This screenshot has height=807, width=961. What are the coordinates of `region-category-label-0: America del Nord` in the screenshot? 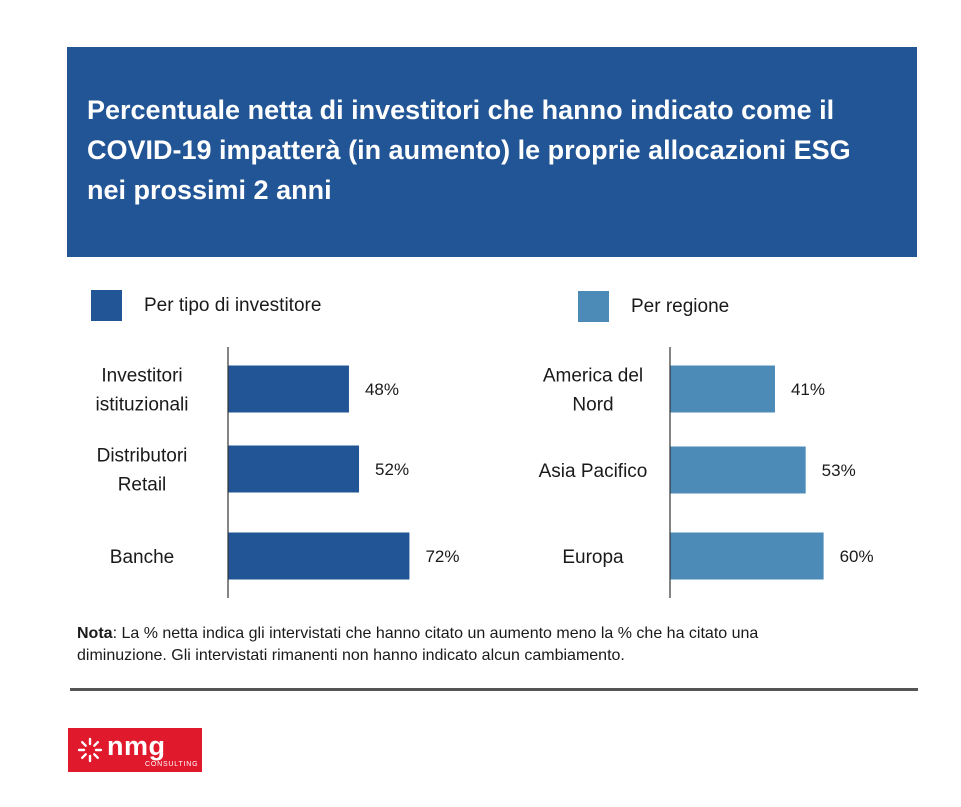 It's located at (593, 391).